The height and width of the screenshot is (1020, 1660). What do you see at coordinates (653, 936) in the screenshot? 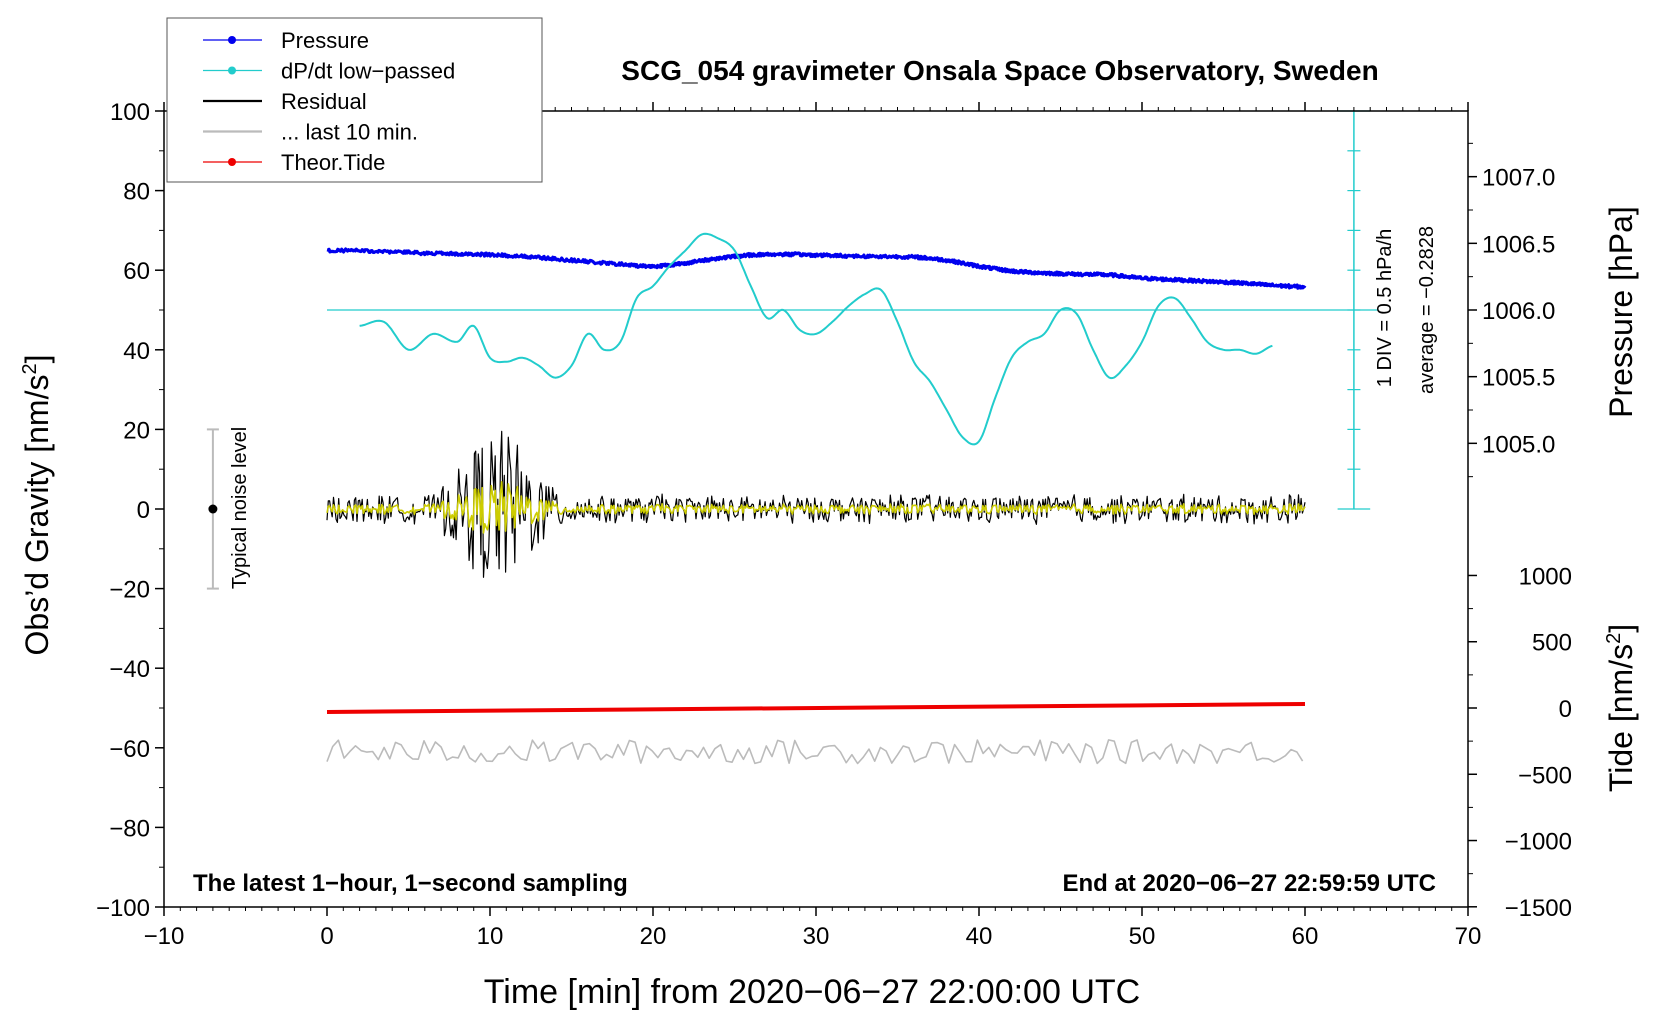
I see `x-tick-label: 20` at bounding box center [653, 936].